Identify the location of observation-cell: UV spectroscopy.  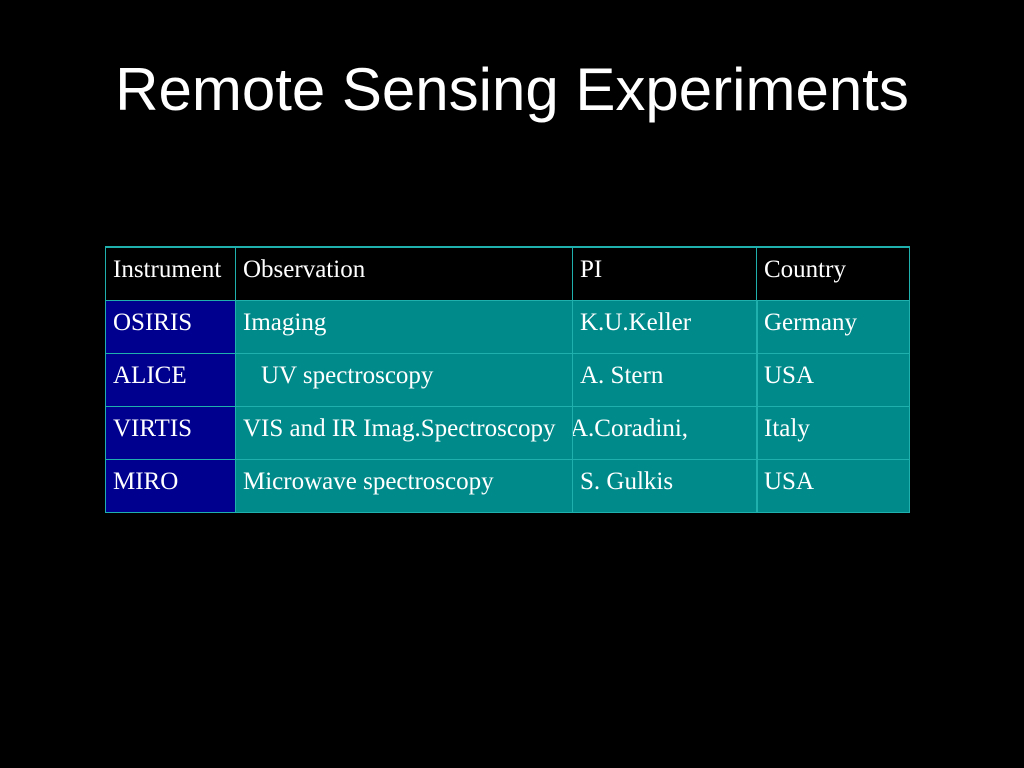
(404, 379).